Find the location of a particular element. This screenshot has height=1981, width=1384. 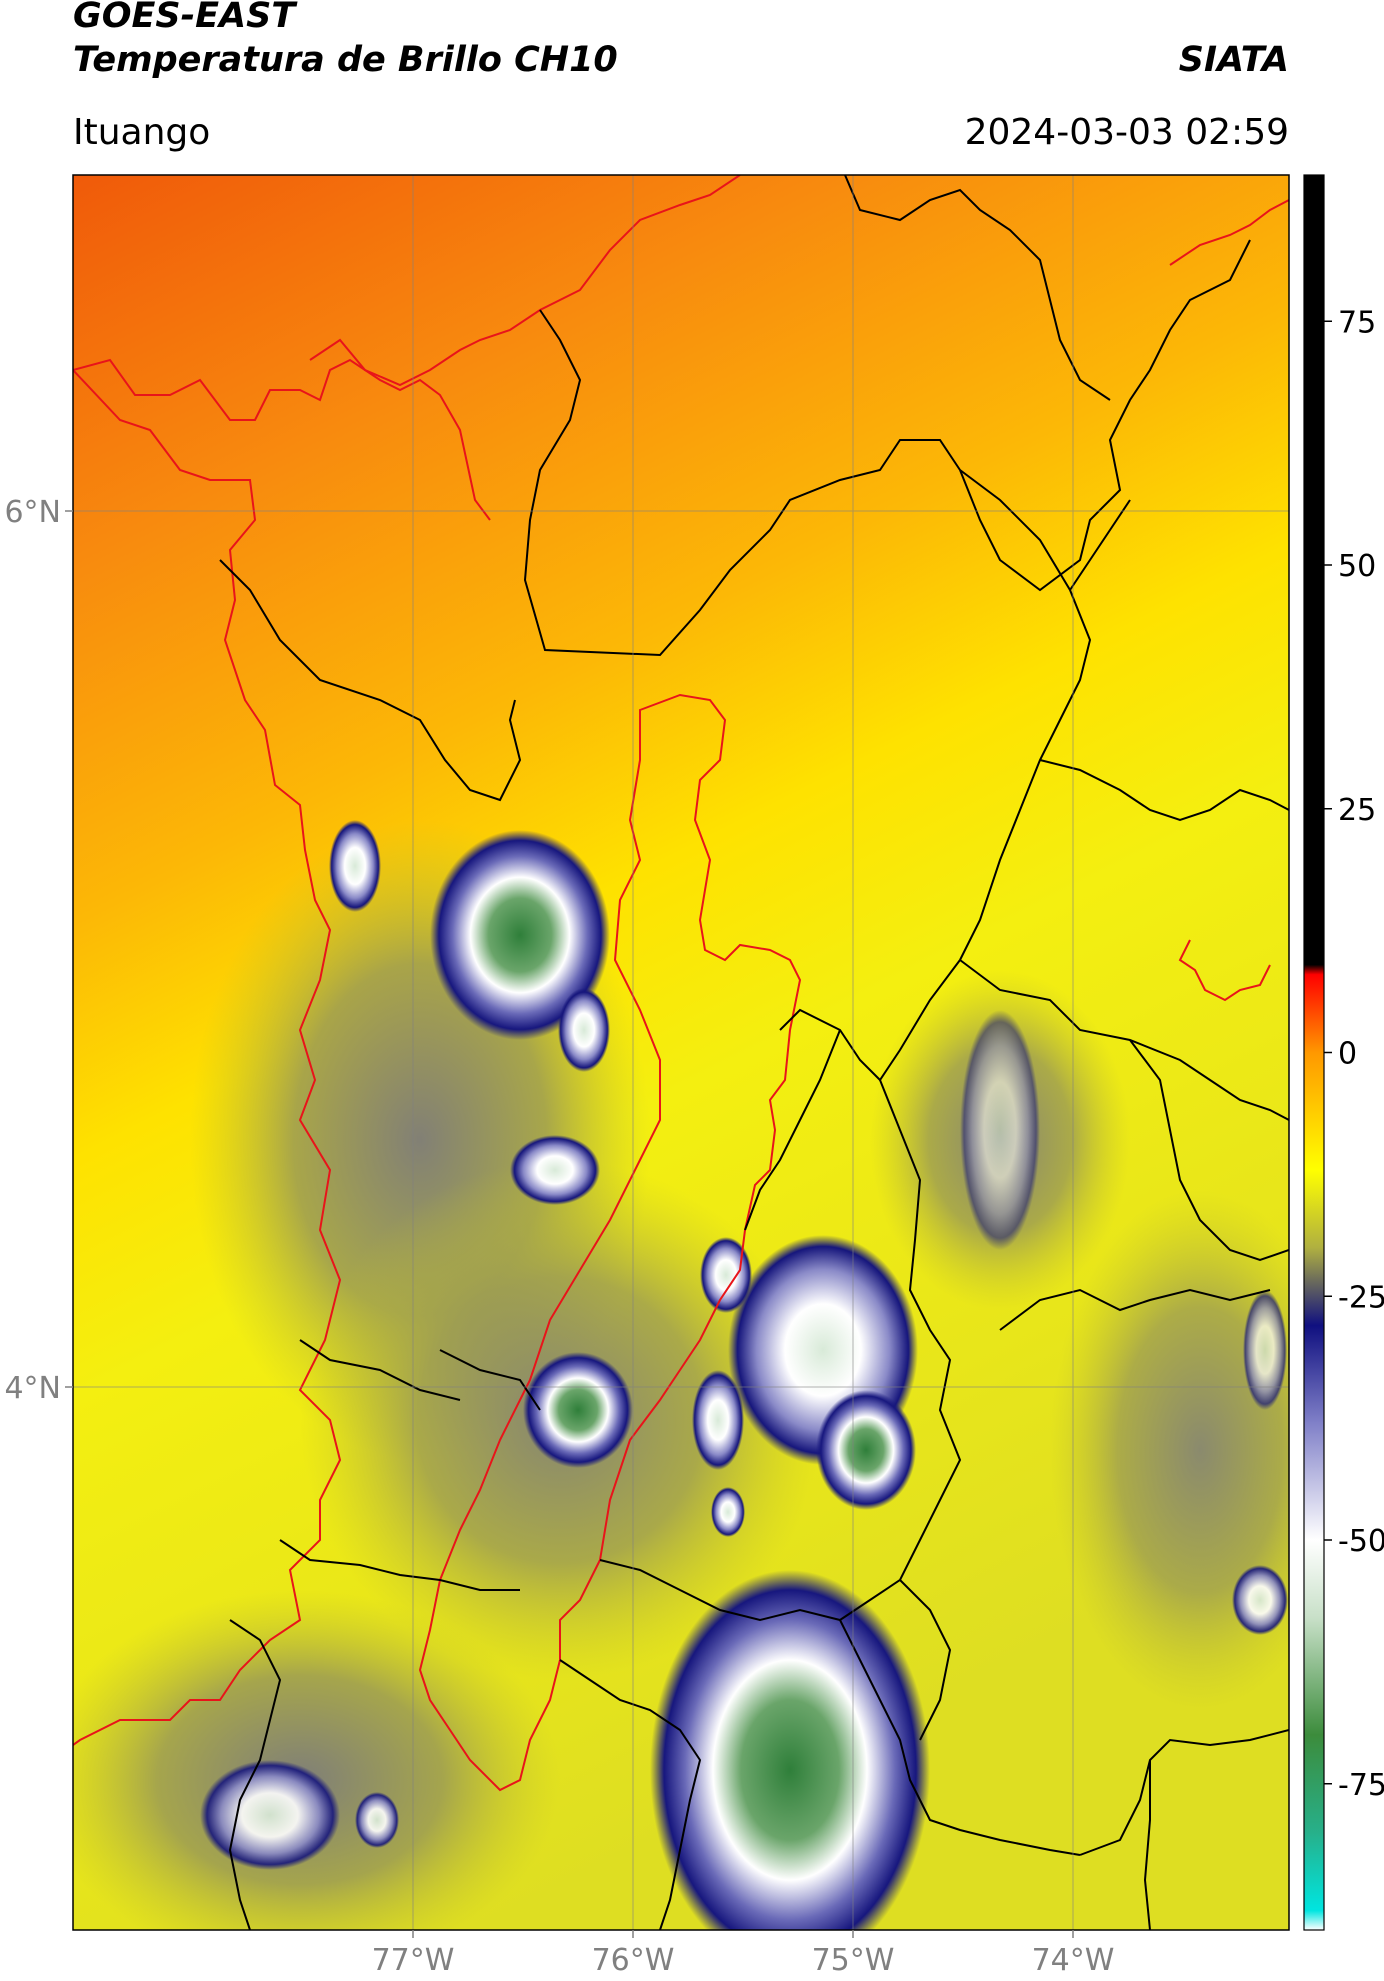

lon-label: 76°W is located at coordinates (633, 1960).